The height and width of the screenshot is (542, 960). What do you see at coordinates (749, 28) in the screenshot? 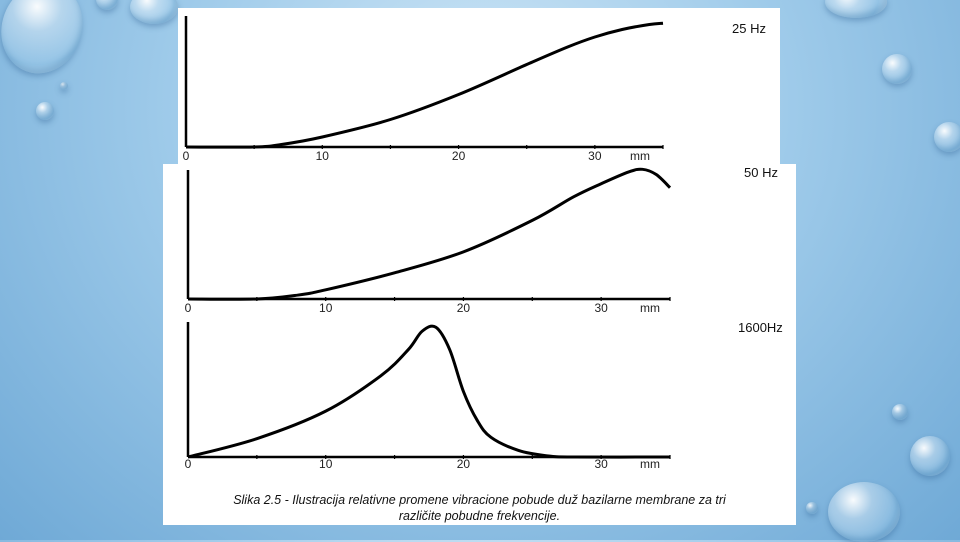
I see `label-25hz: 25 Hz` at bounding box center [749, 28].